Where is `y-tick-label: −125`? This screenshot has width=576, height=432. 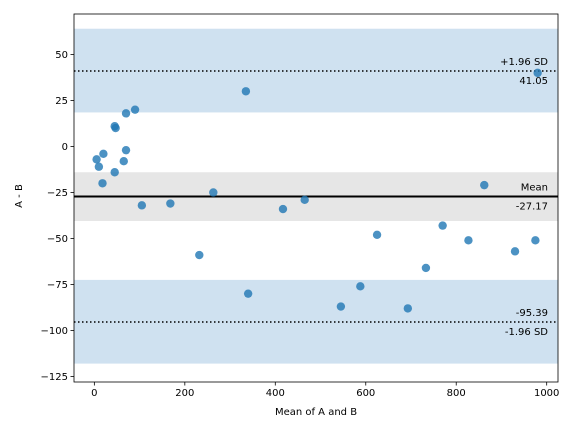
y-tick-label: −125 is located at coordinates (54, 377).